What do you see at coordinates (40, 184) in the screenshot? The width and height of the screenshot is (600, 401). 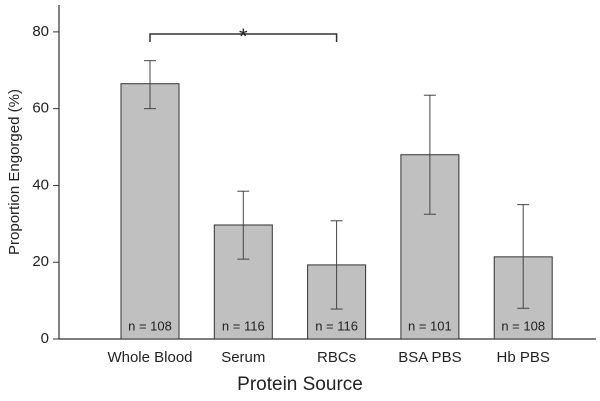 I see `y-tick-label: 40` at bounding box center [40, 184].